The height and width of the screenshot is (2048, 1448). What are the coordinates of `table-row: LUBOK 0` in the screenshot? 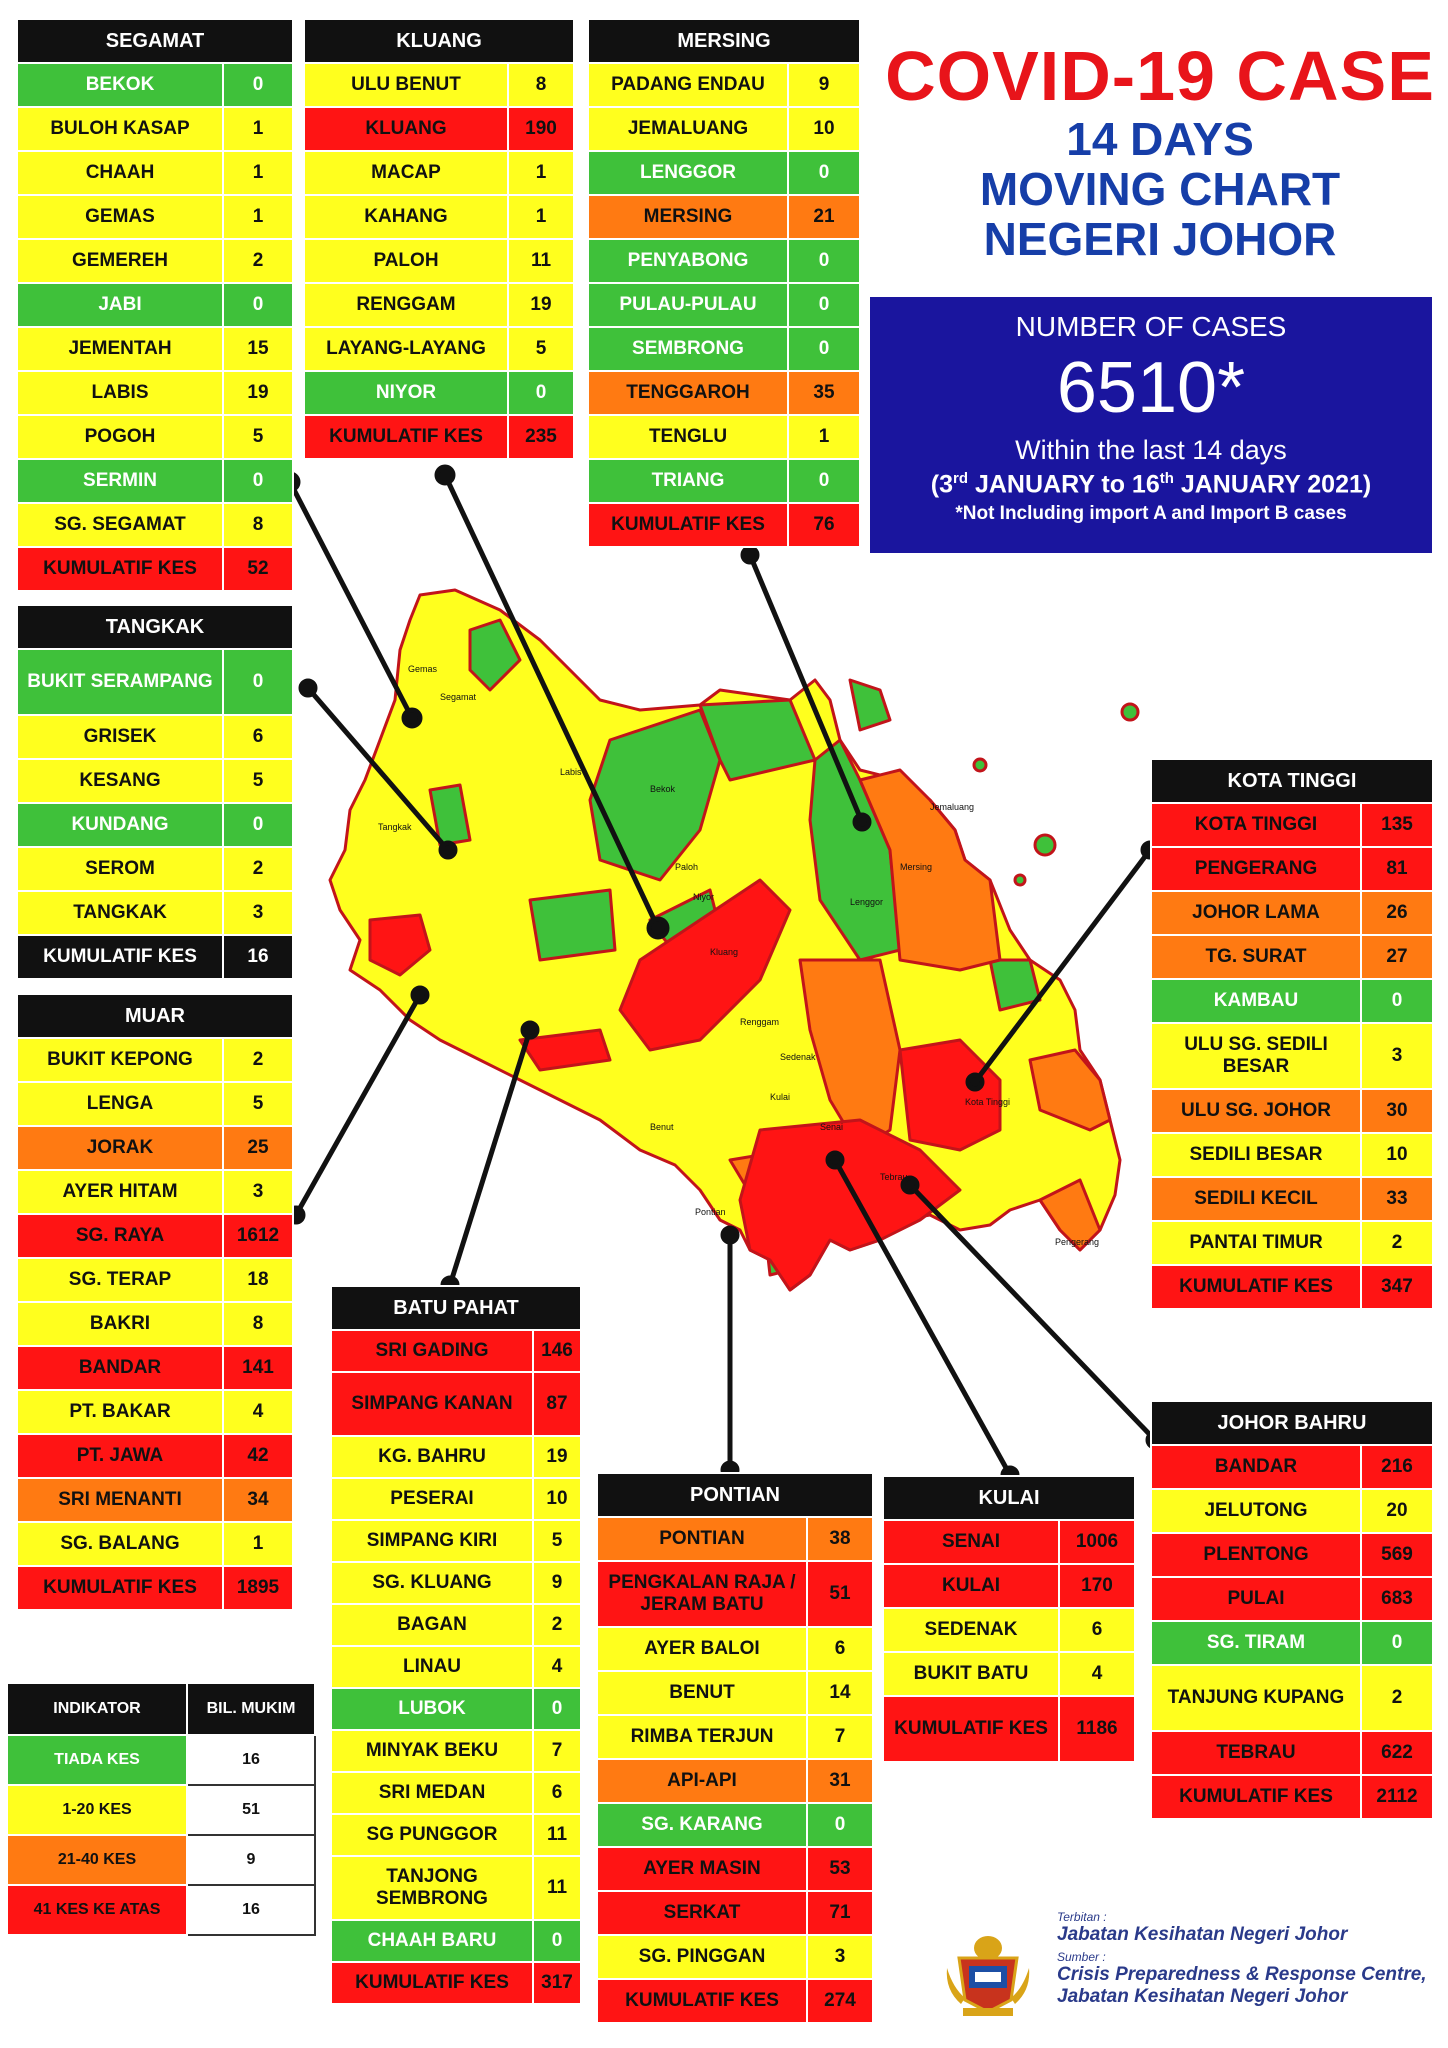 It's located at (456, 1709).